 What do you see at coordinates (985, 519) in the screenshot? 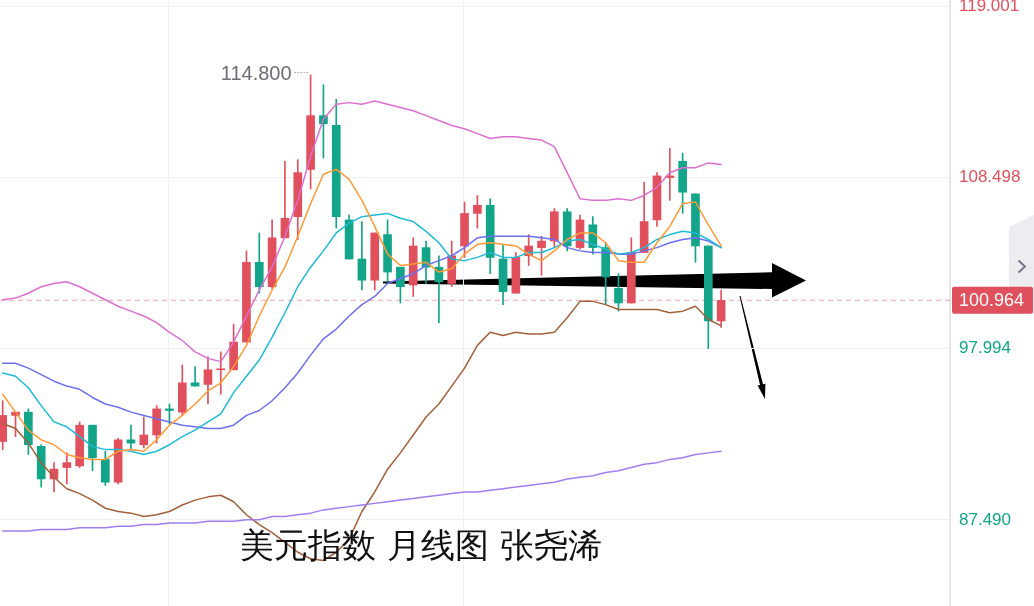
I see `y-tick-label: 87.490` at bounding box center [985, 519].